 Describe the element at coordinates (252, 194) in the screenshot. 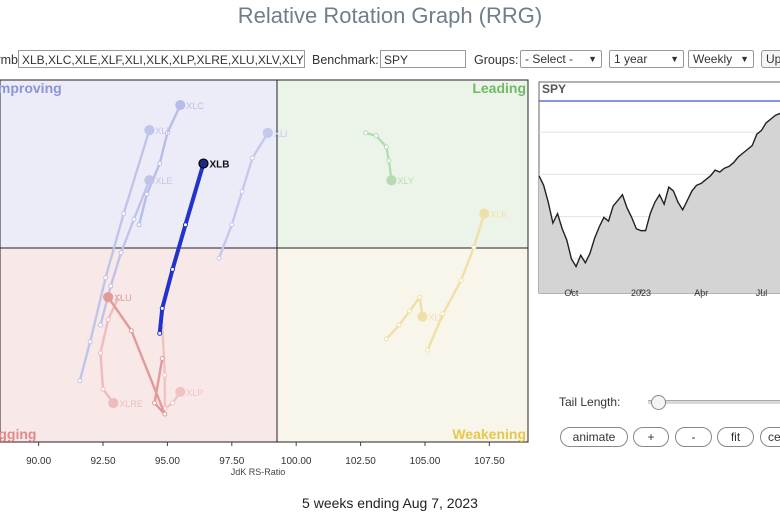

I see `tail-xli: XLI` at that location.